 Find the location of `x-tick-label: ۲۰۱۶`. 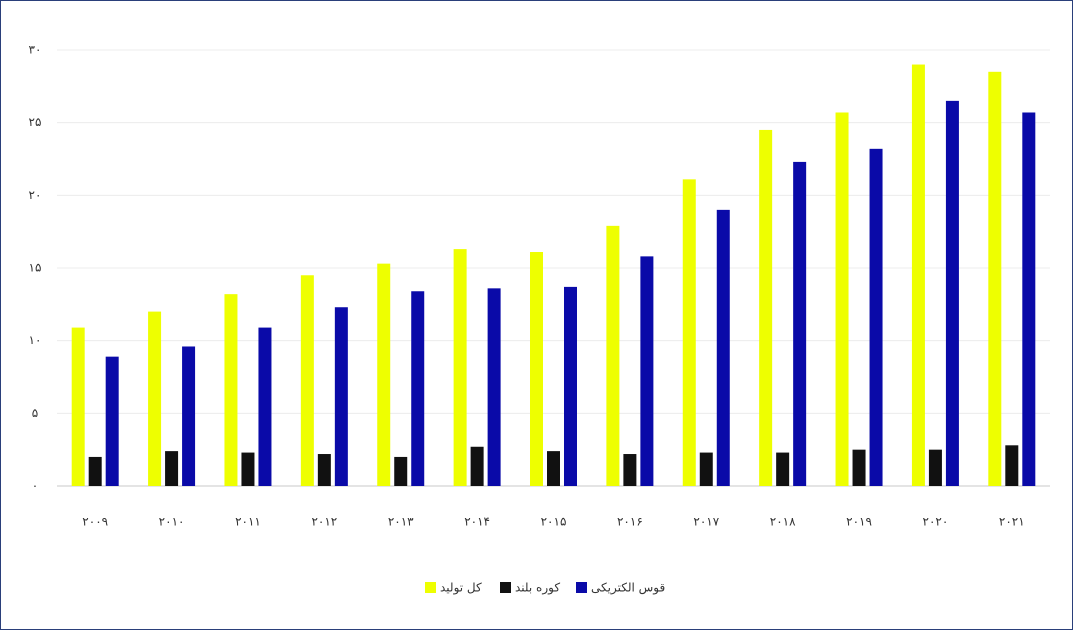

x-tick-label: ۲۰۱۶ is located at coordinates (630, 522).